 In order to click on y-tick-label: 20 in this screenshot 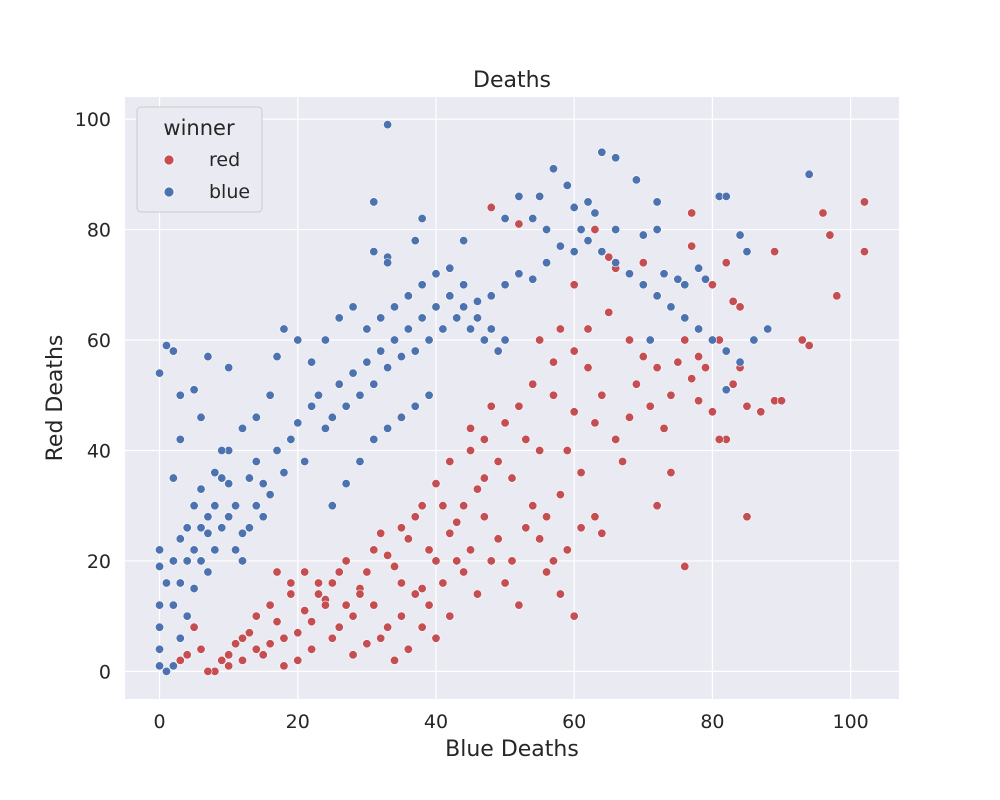, I will do `click(99, 562)`.